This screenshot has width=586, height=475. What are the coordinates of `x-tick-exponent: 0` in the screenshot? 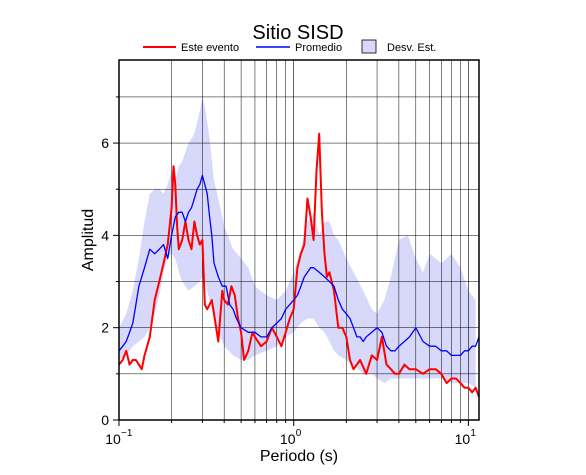 It's located at (299, 433).